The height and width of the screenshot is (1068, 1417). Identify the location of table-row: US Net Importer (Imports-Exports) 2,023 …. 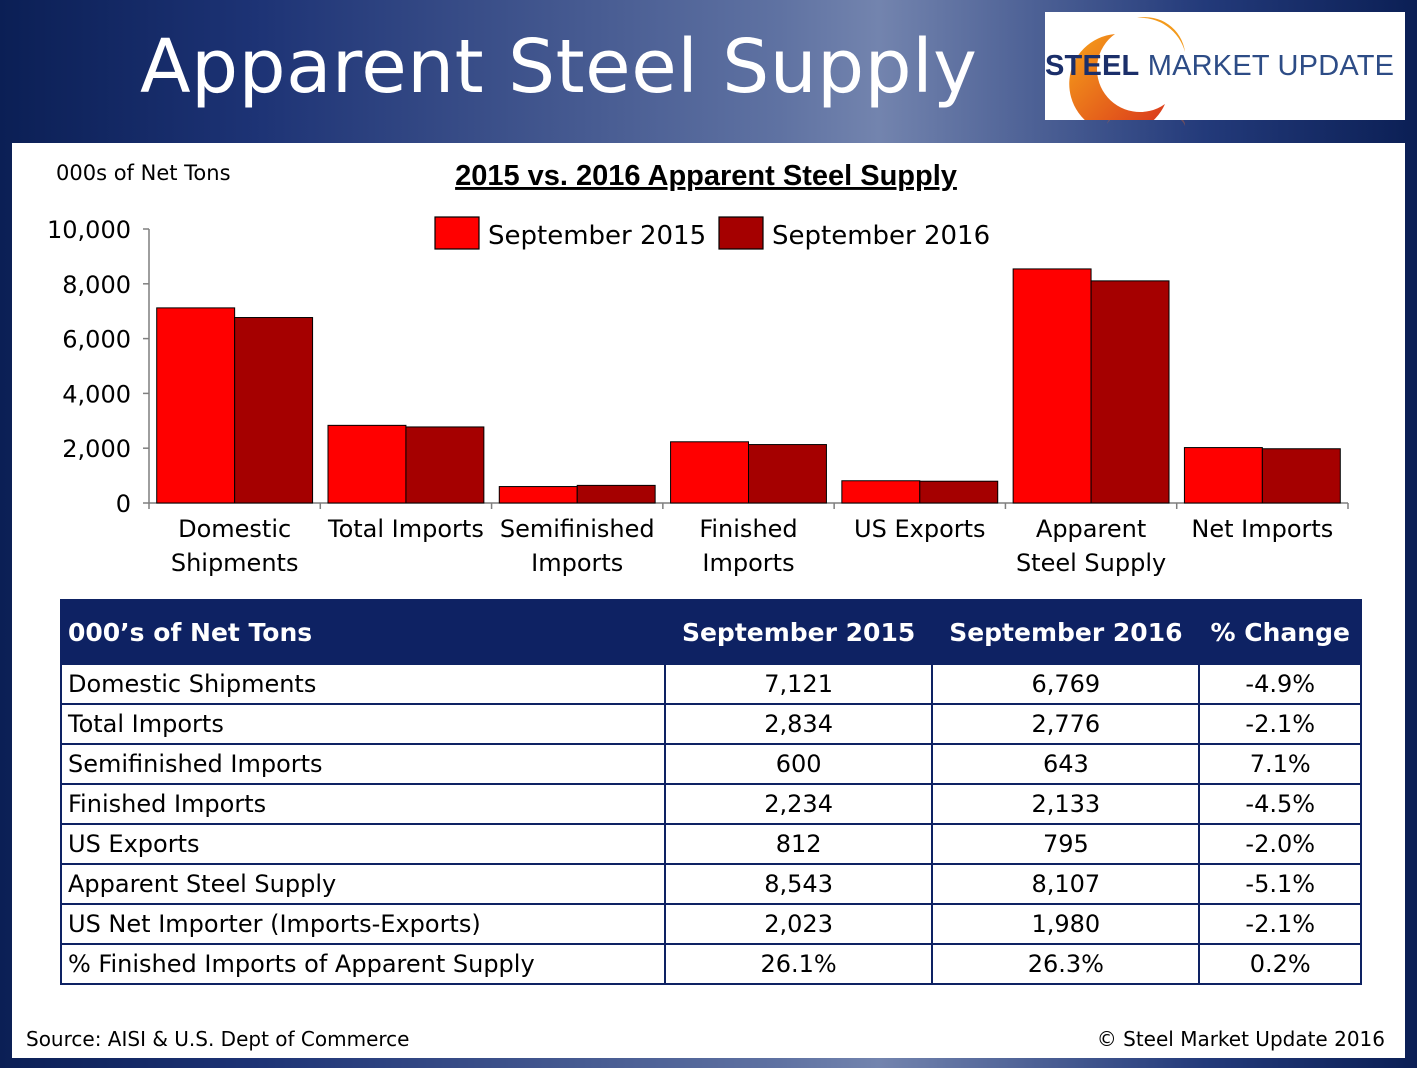
(711, 924).